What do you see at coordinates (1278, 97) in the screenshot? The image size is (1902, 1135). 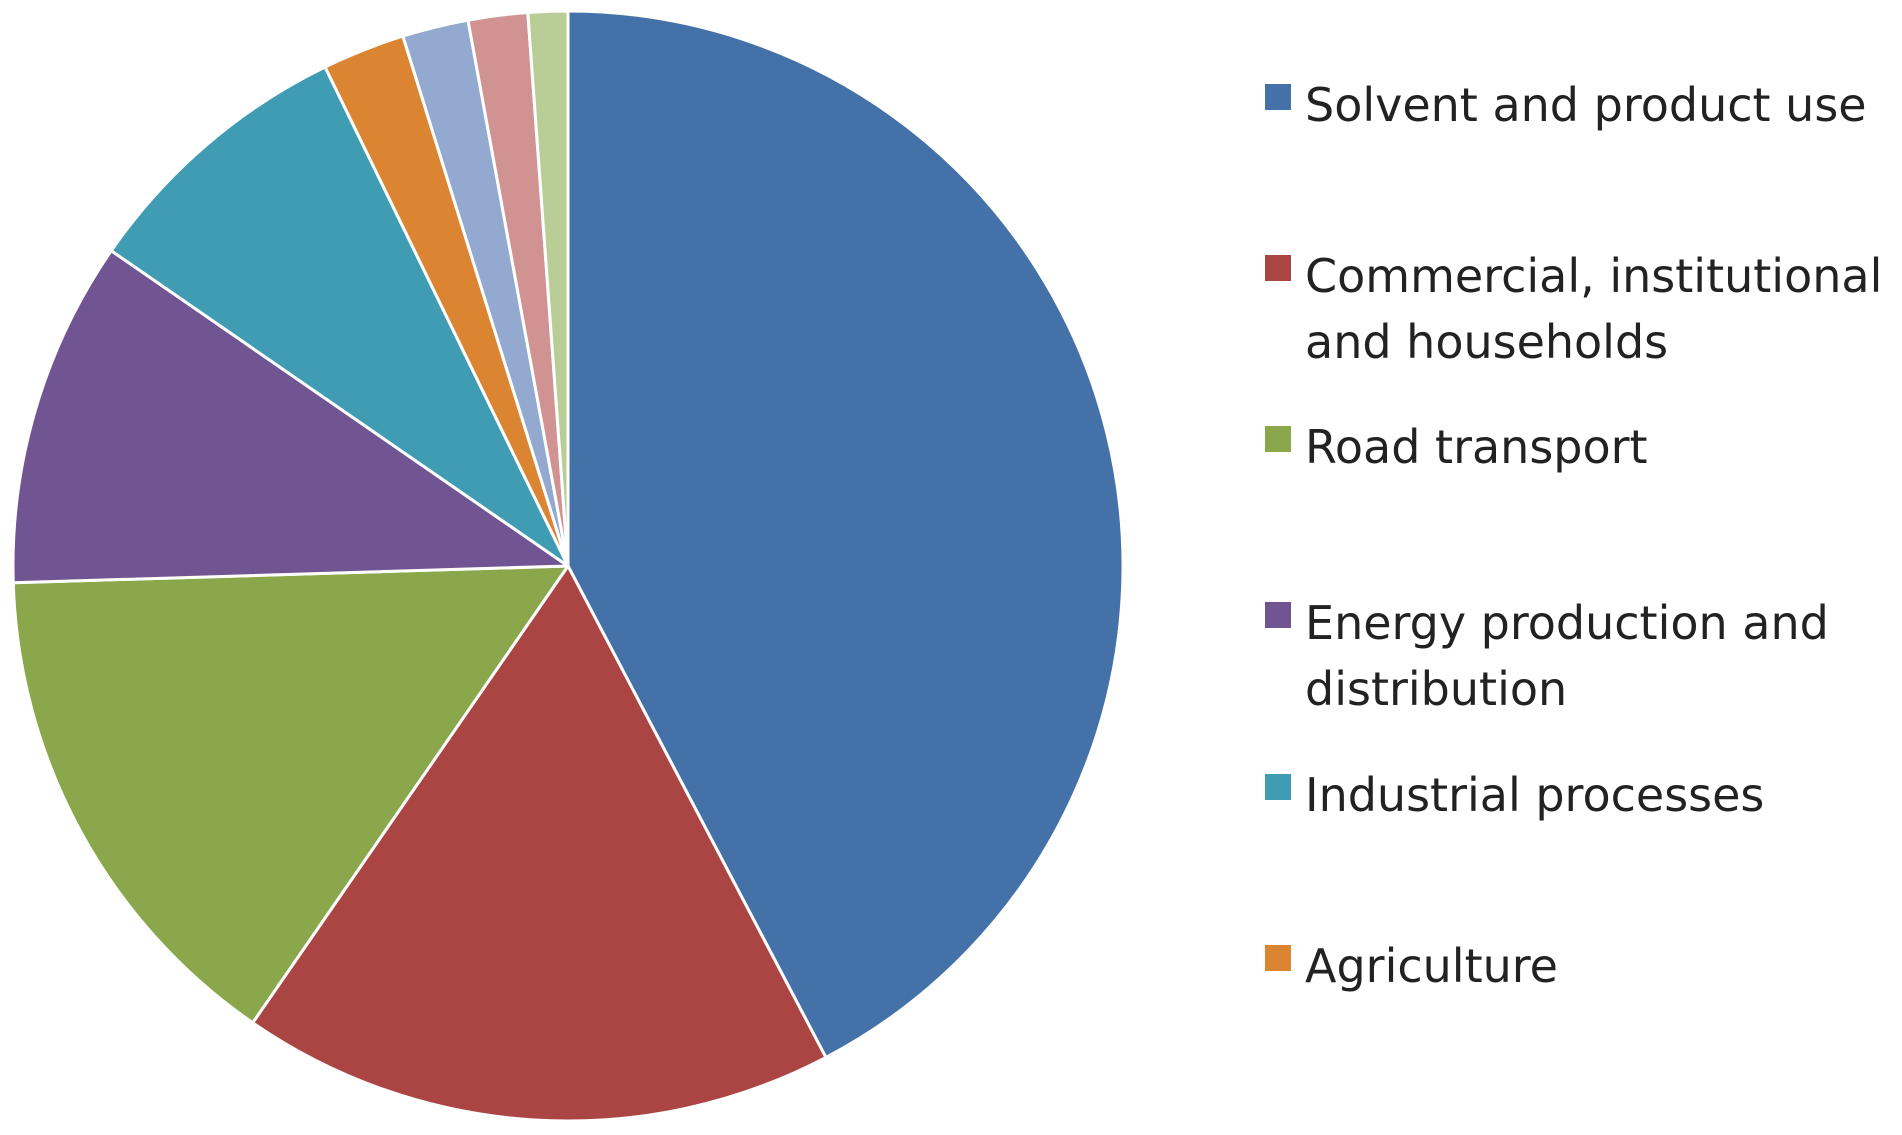 I see `legend-swatch-solvent` at bounding box center [1278, 97].